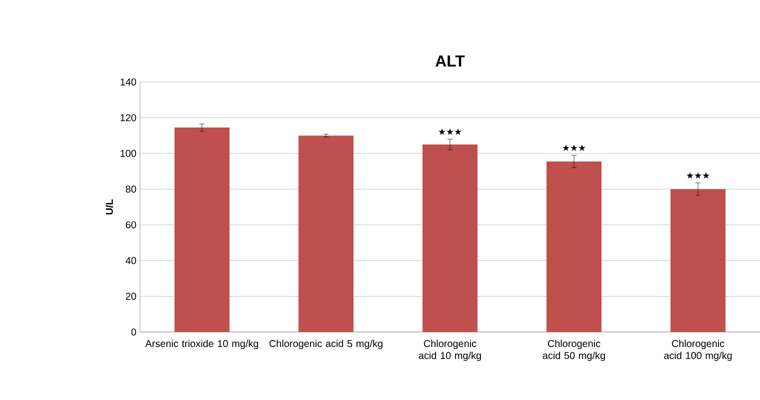 The height and width of the screenshot is (400, 760). Describe the element at coordinates (128, 118) in the screenshot. I see `y-tick-label: 120` at that location.